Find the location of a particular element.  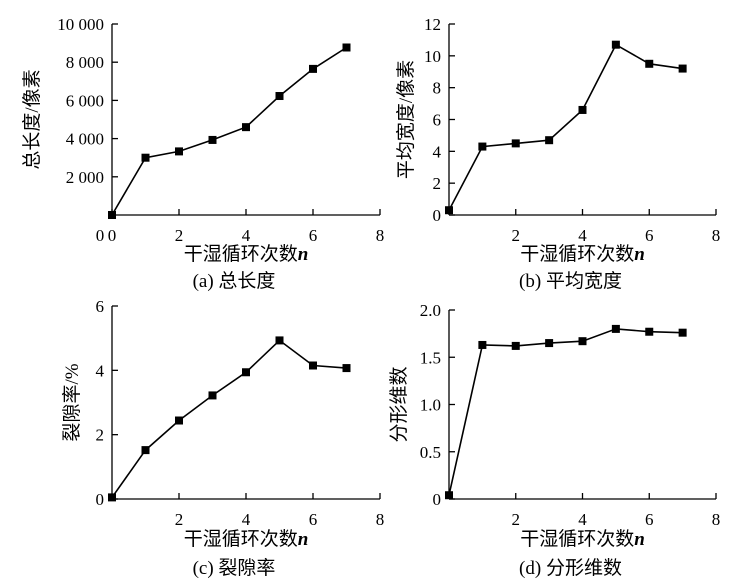

y-axis-title: 分形维数 is located at coordinates (399, 404).